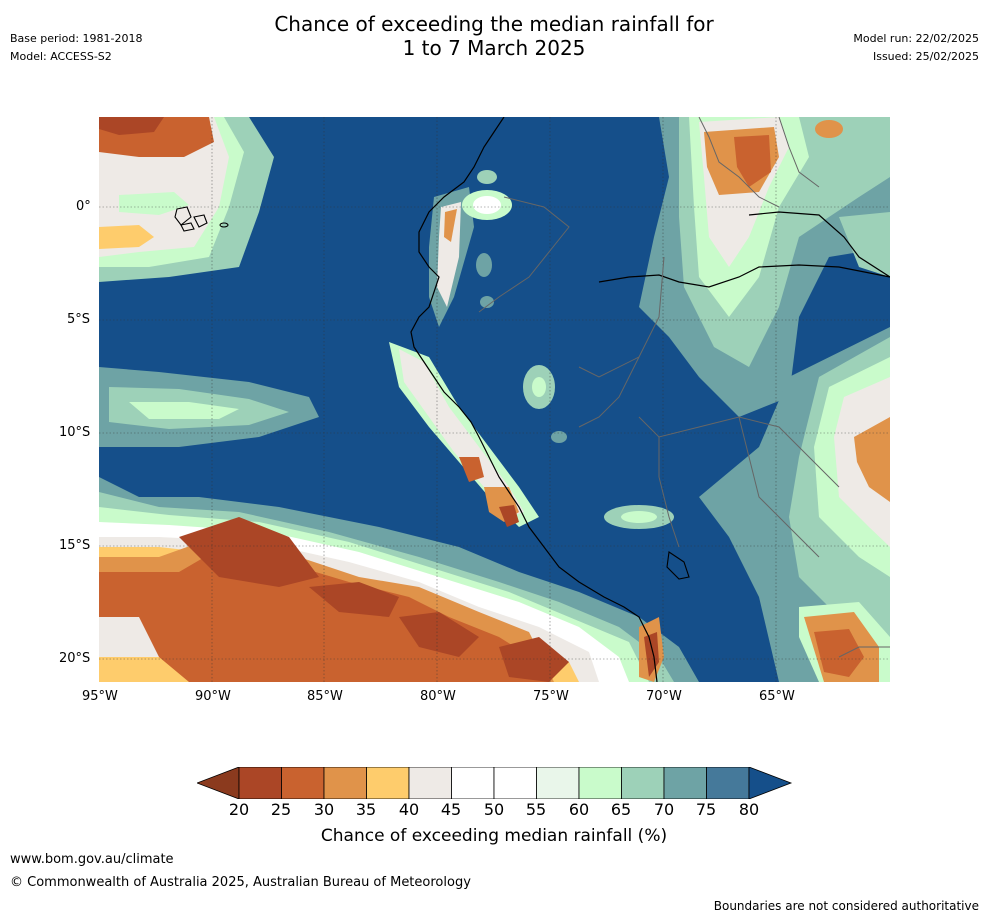  I want to click on cb-tick-55: 55, so click(536, 809).